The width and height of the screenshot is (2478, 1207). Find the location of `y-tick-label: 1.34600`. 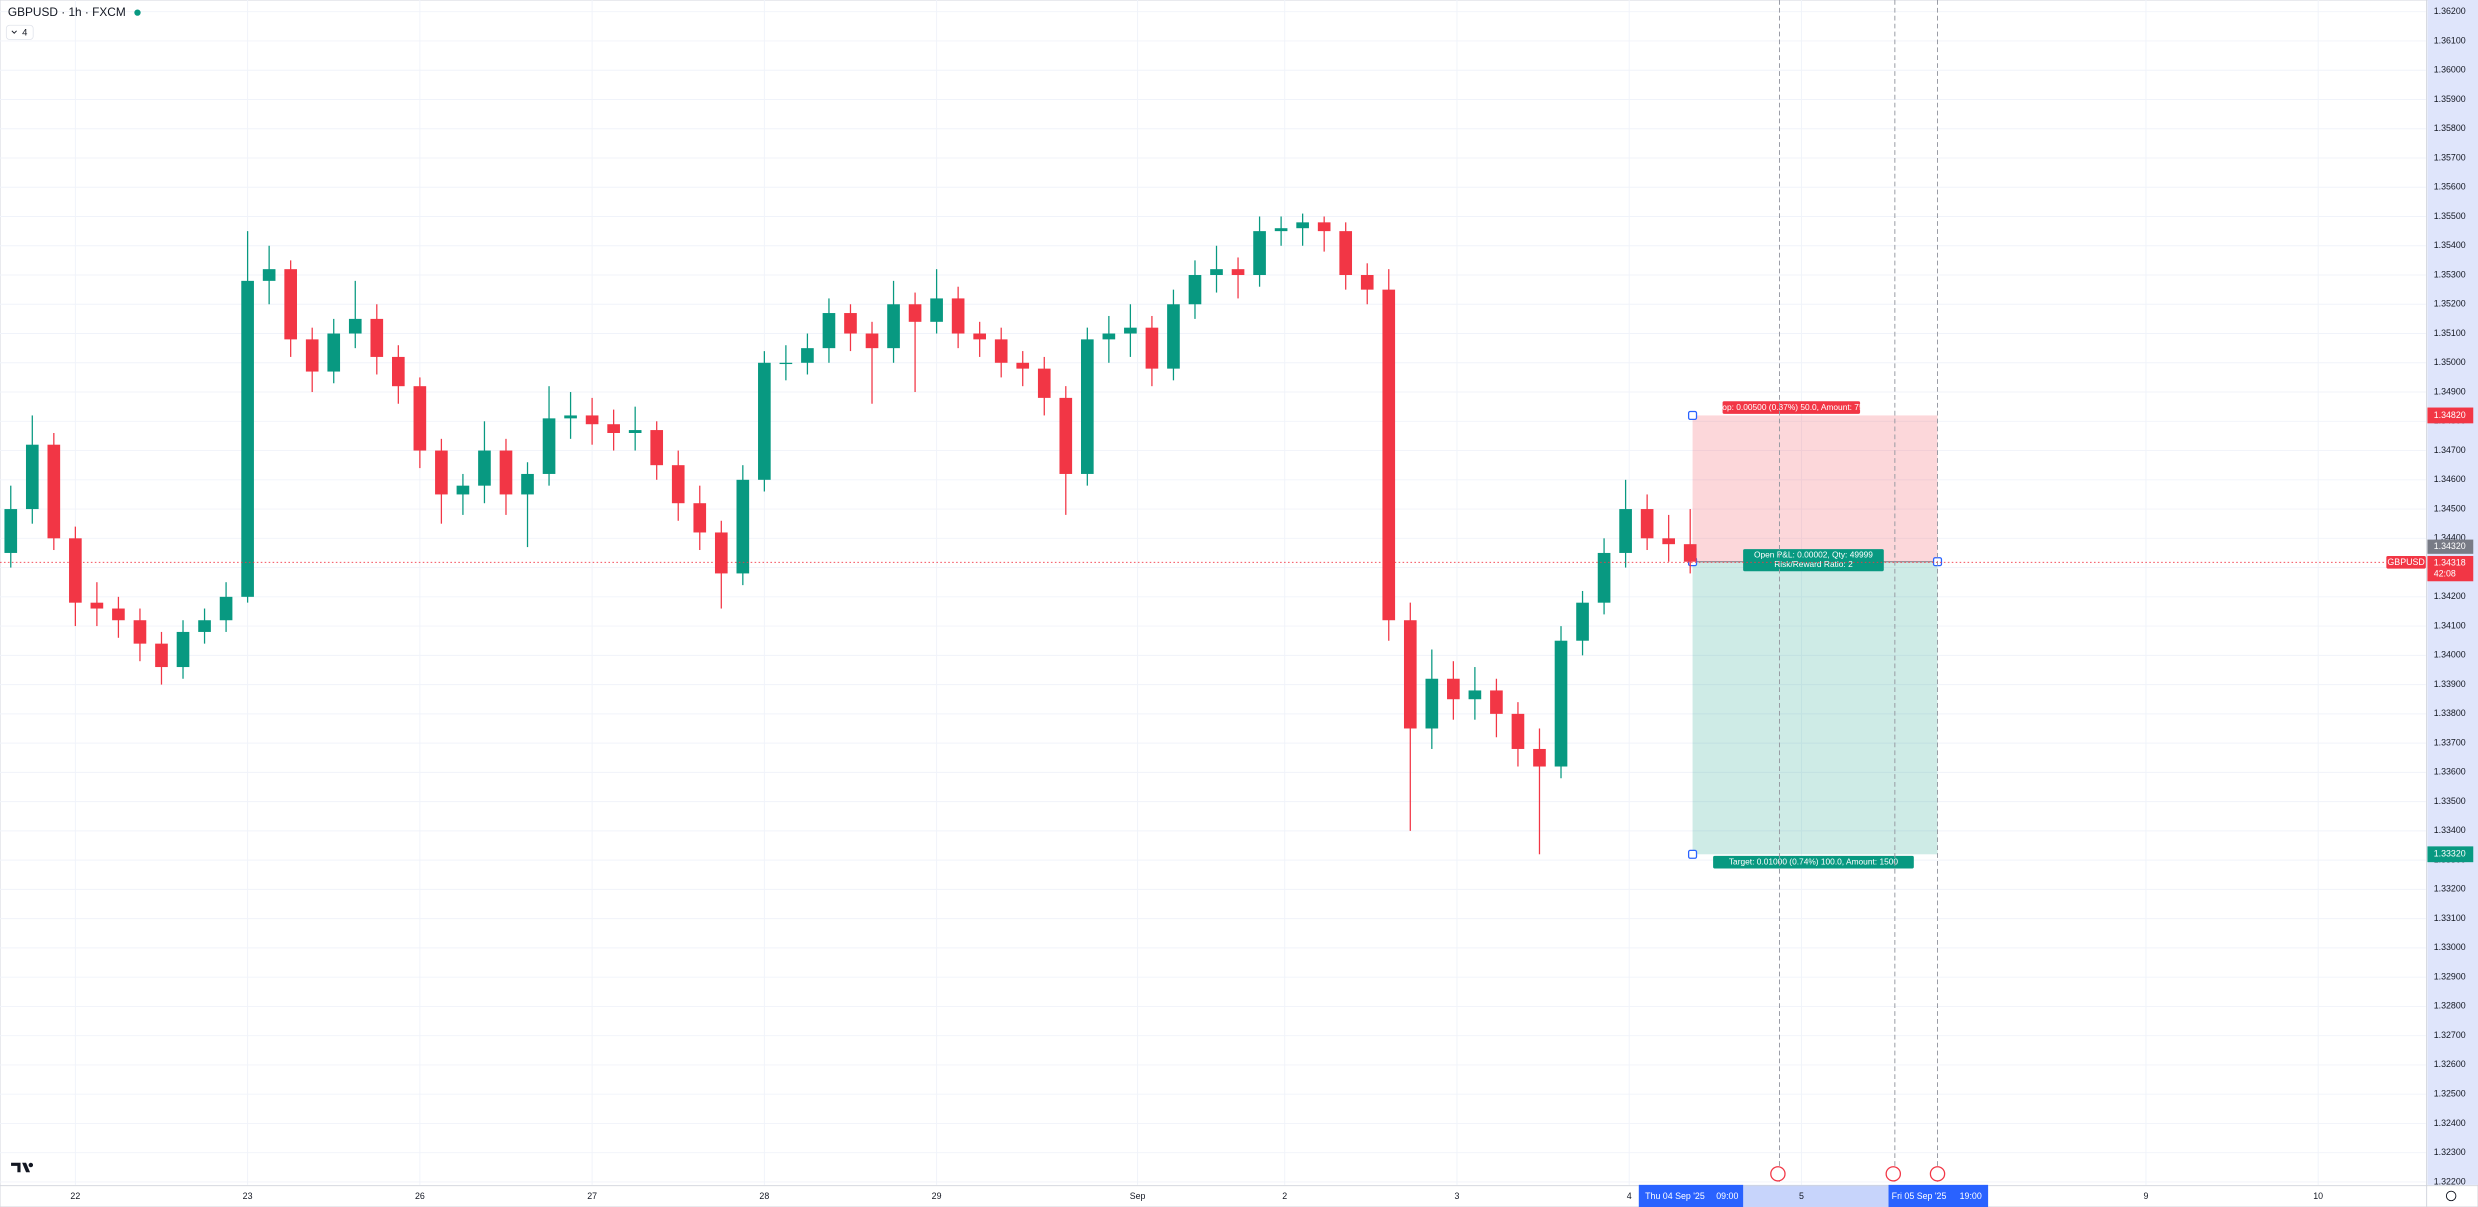

y-tick-label: 1.34600 is located at coordinates (2450, 479).